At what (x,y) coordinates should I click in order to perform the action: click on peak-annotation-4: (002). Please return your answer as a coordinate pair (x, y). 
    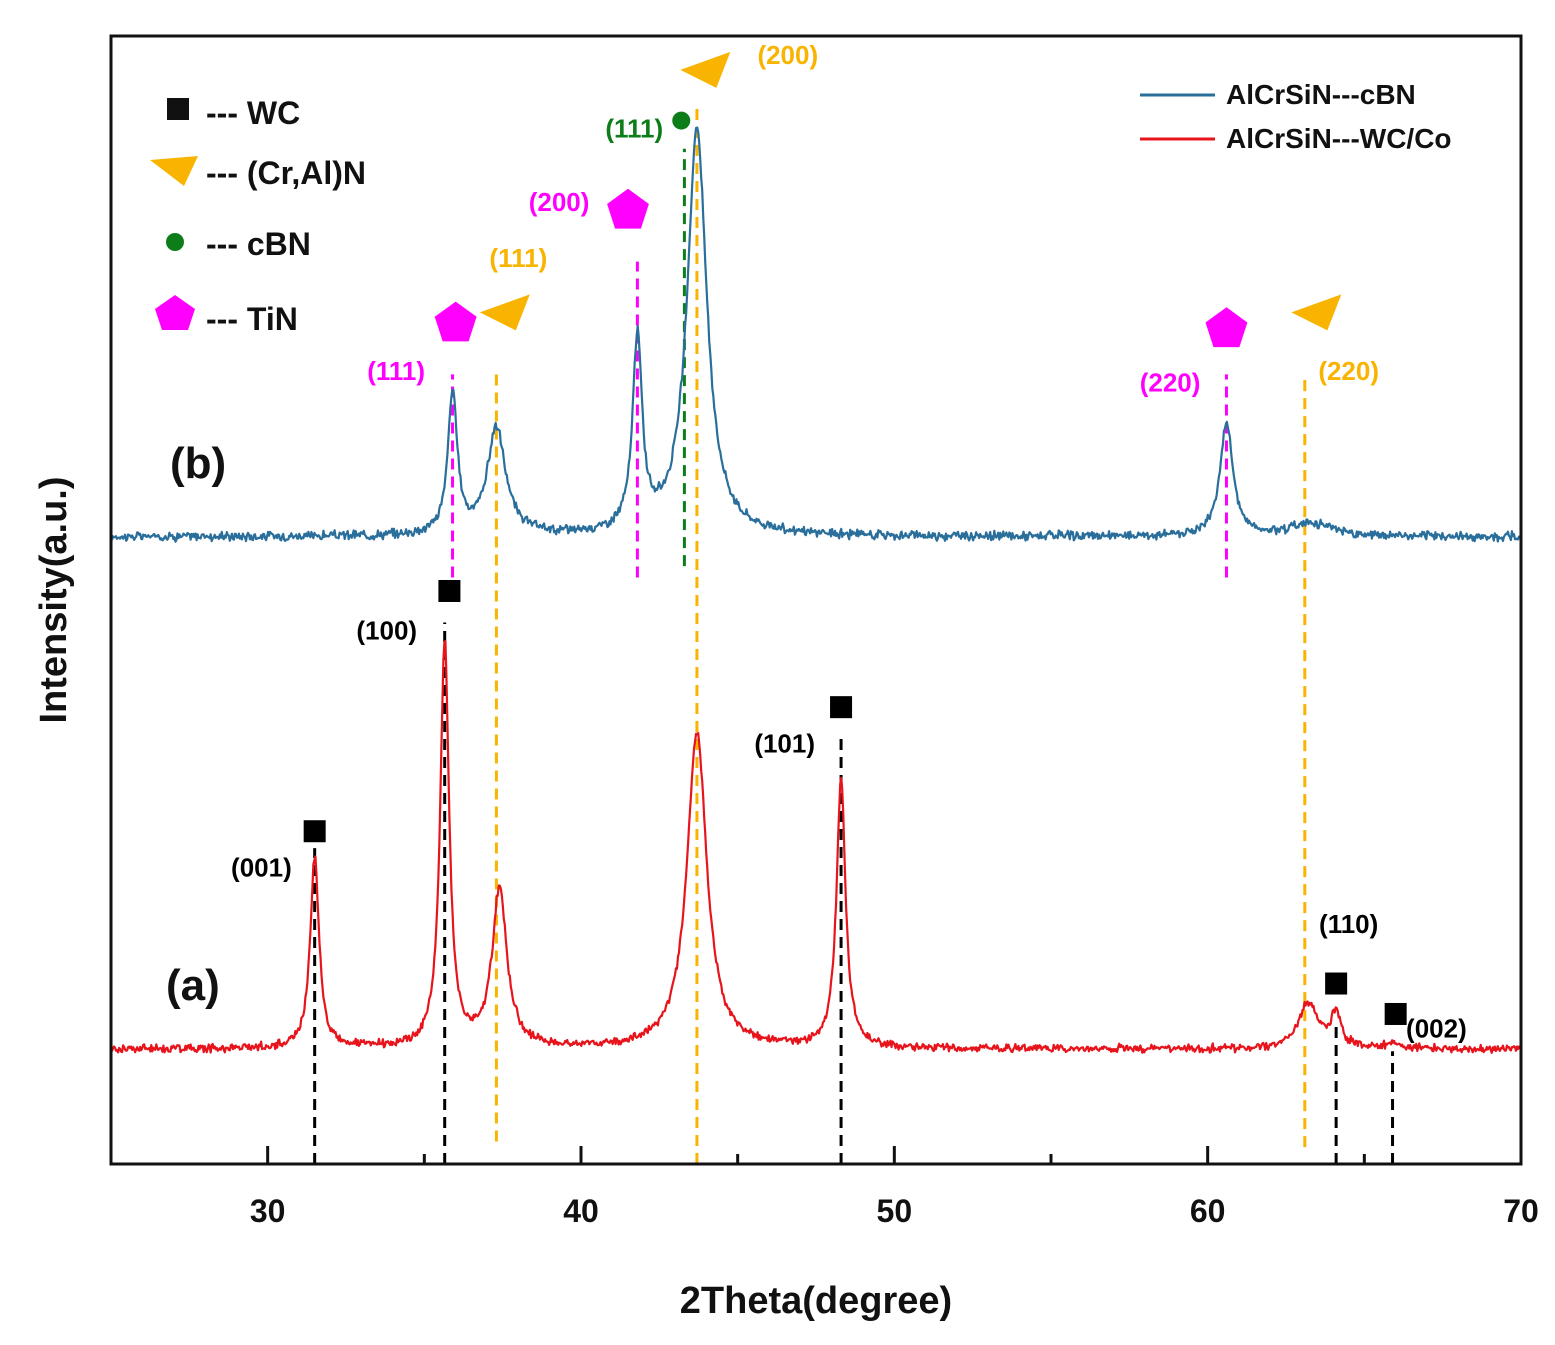
    Looking at the image, I should click on (1436, 1029).